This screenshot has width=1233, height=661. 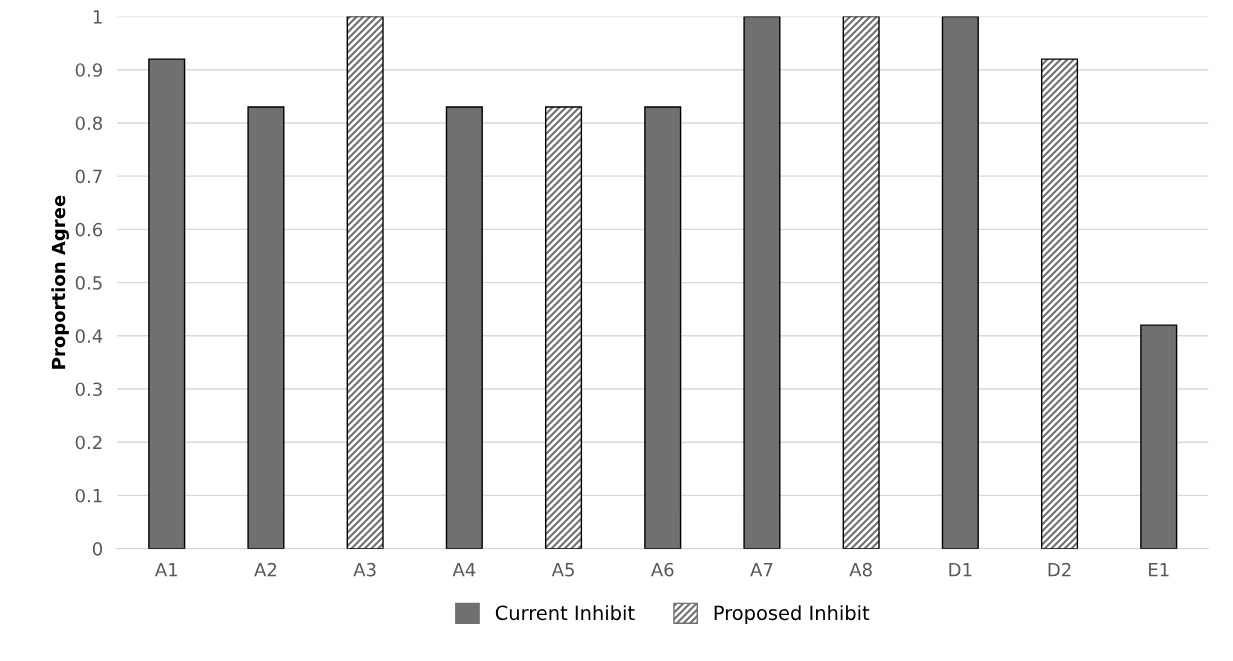 What do you see at coordinates (860, 569) in the screenshot?
I see `x-tick-label: A8` at bounding box center [860, 569].